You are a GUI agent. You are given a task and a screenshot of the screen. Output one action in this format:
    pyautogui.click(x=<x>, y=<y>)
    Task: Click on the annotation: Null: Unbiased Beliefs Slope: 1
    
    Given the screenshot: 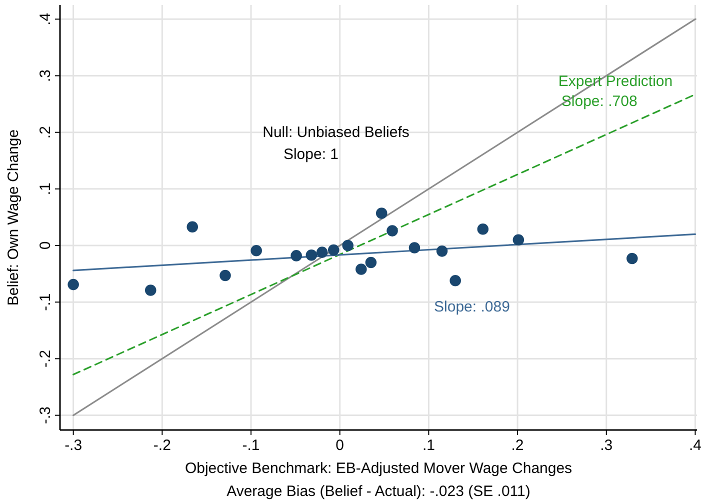 What is the action you would take?
    pyautogui.click(x=336, y=143)
    